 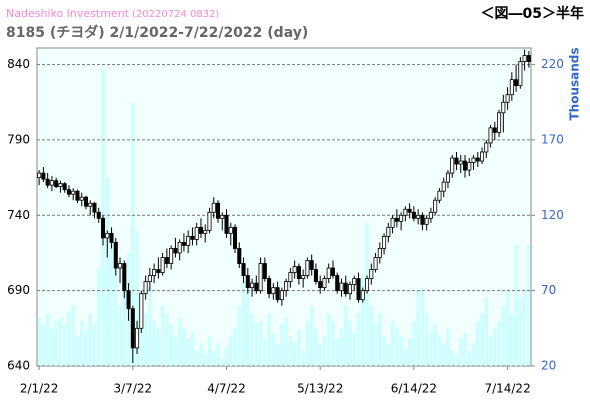 I want to click on y2-tick-label: 170, so click(x=552, y=139).